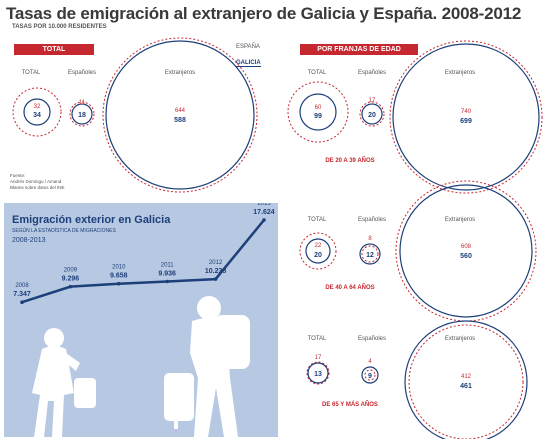  What do you see at coordinates (317, 220) in the screenshot?
I see `age2-total-label: TOTAL` at bounding box center [317, 220].